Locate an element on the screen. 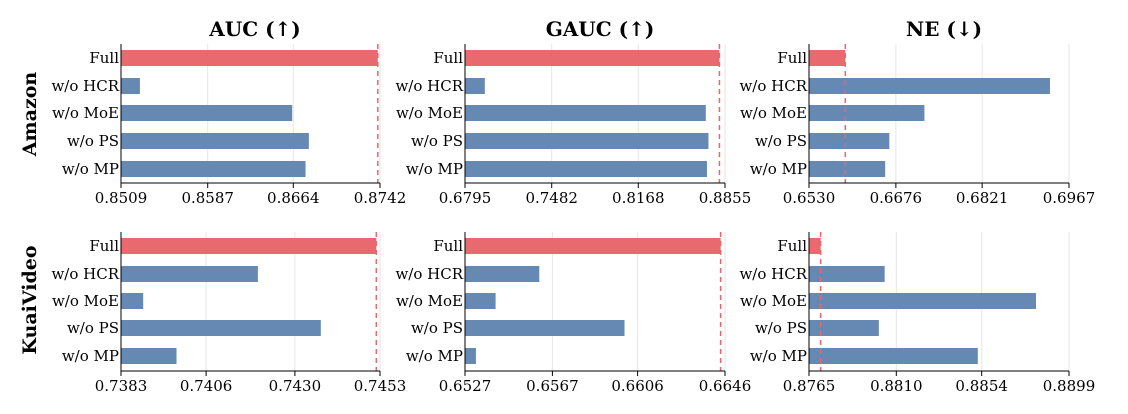 The height and width of the screenshot is (414, 1128). col-title-ne: NE (↓) is located at coordinates (944, 29).